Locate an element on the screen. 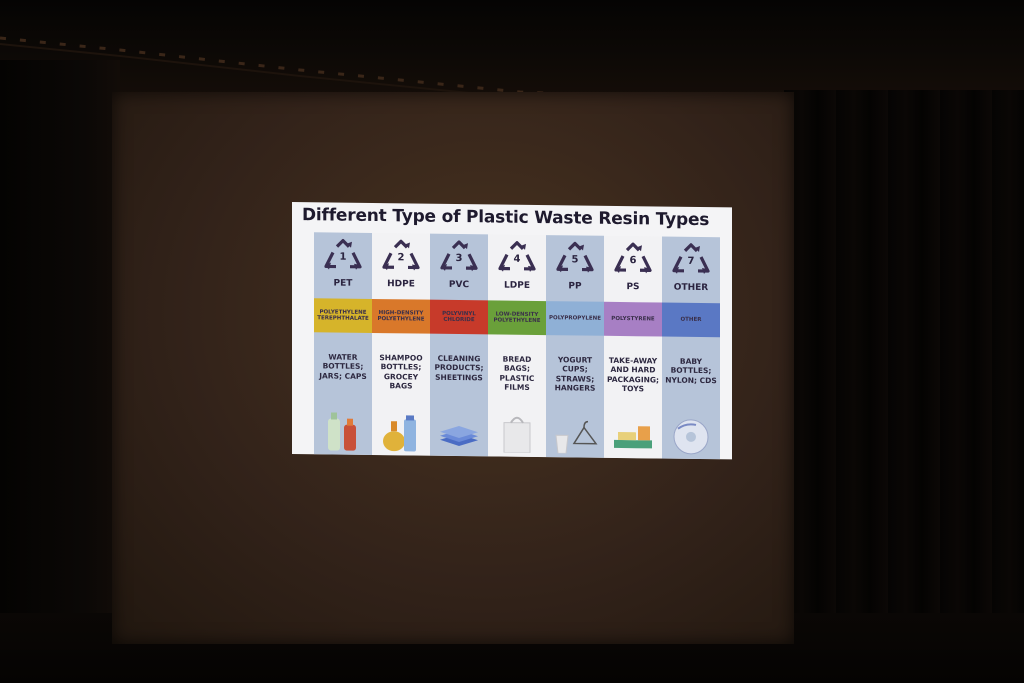  resin-number: 3 is located at coordinates (459, 258).